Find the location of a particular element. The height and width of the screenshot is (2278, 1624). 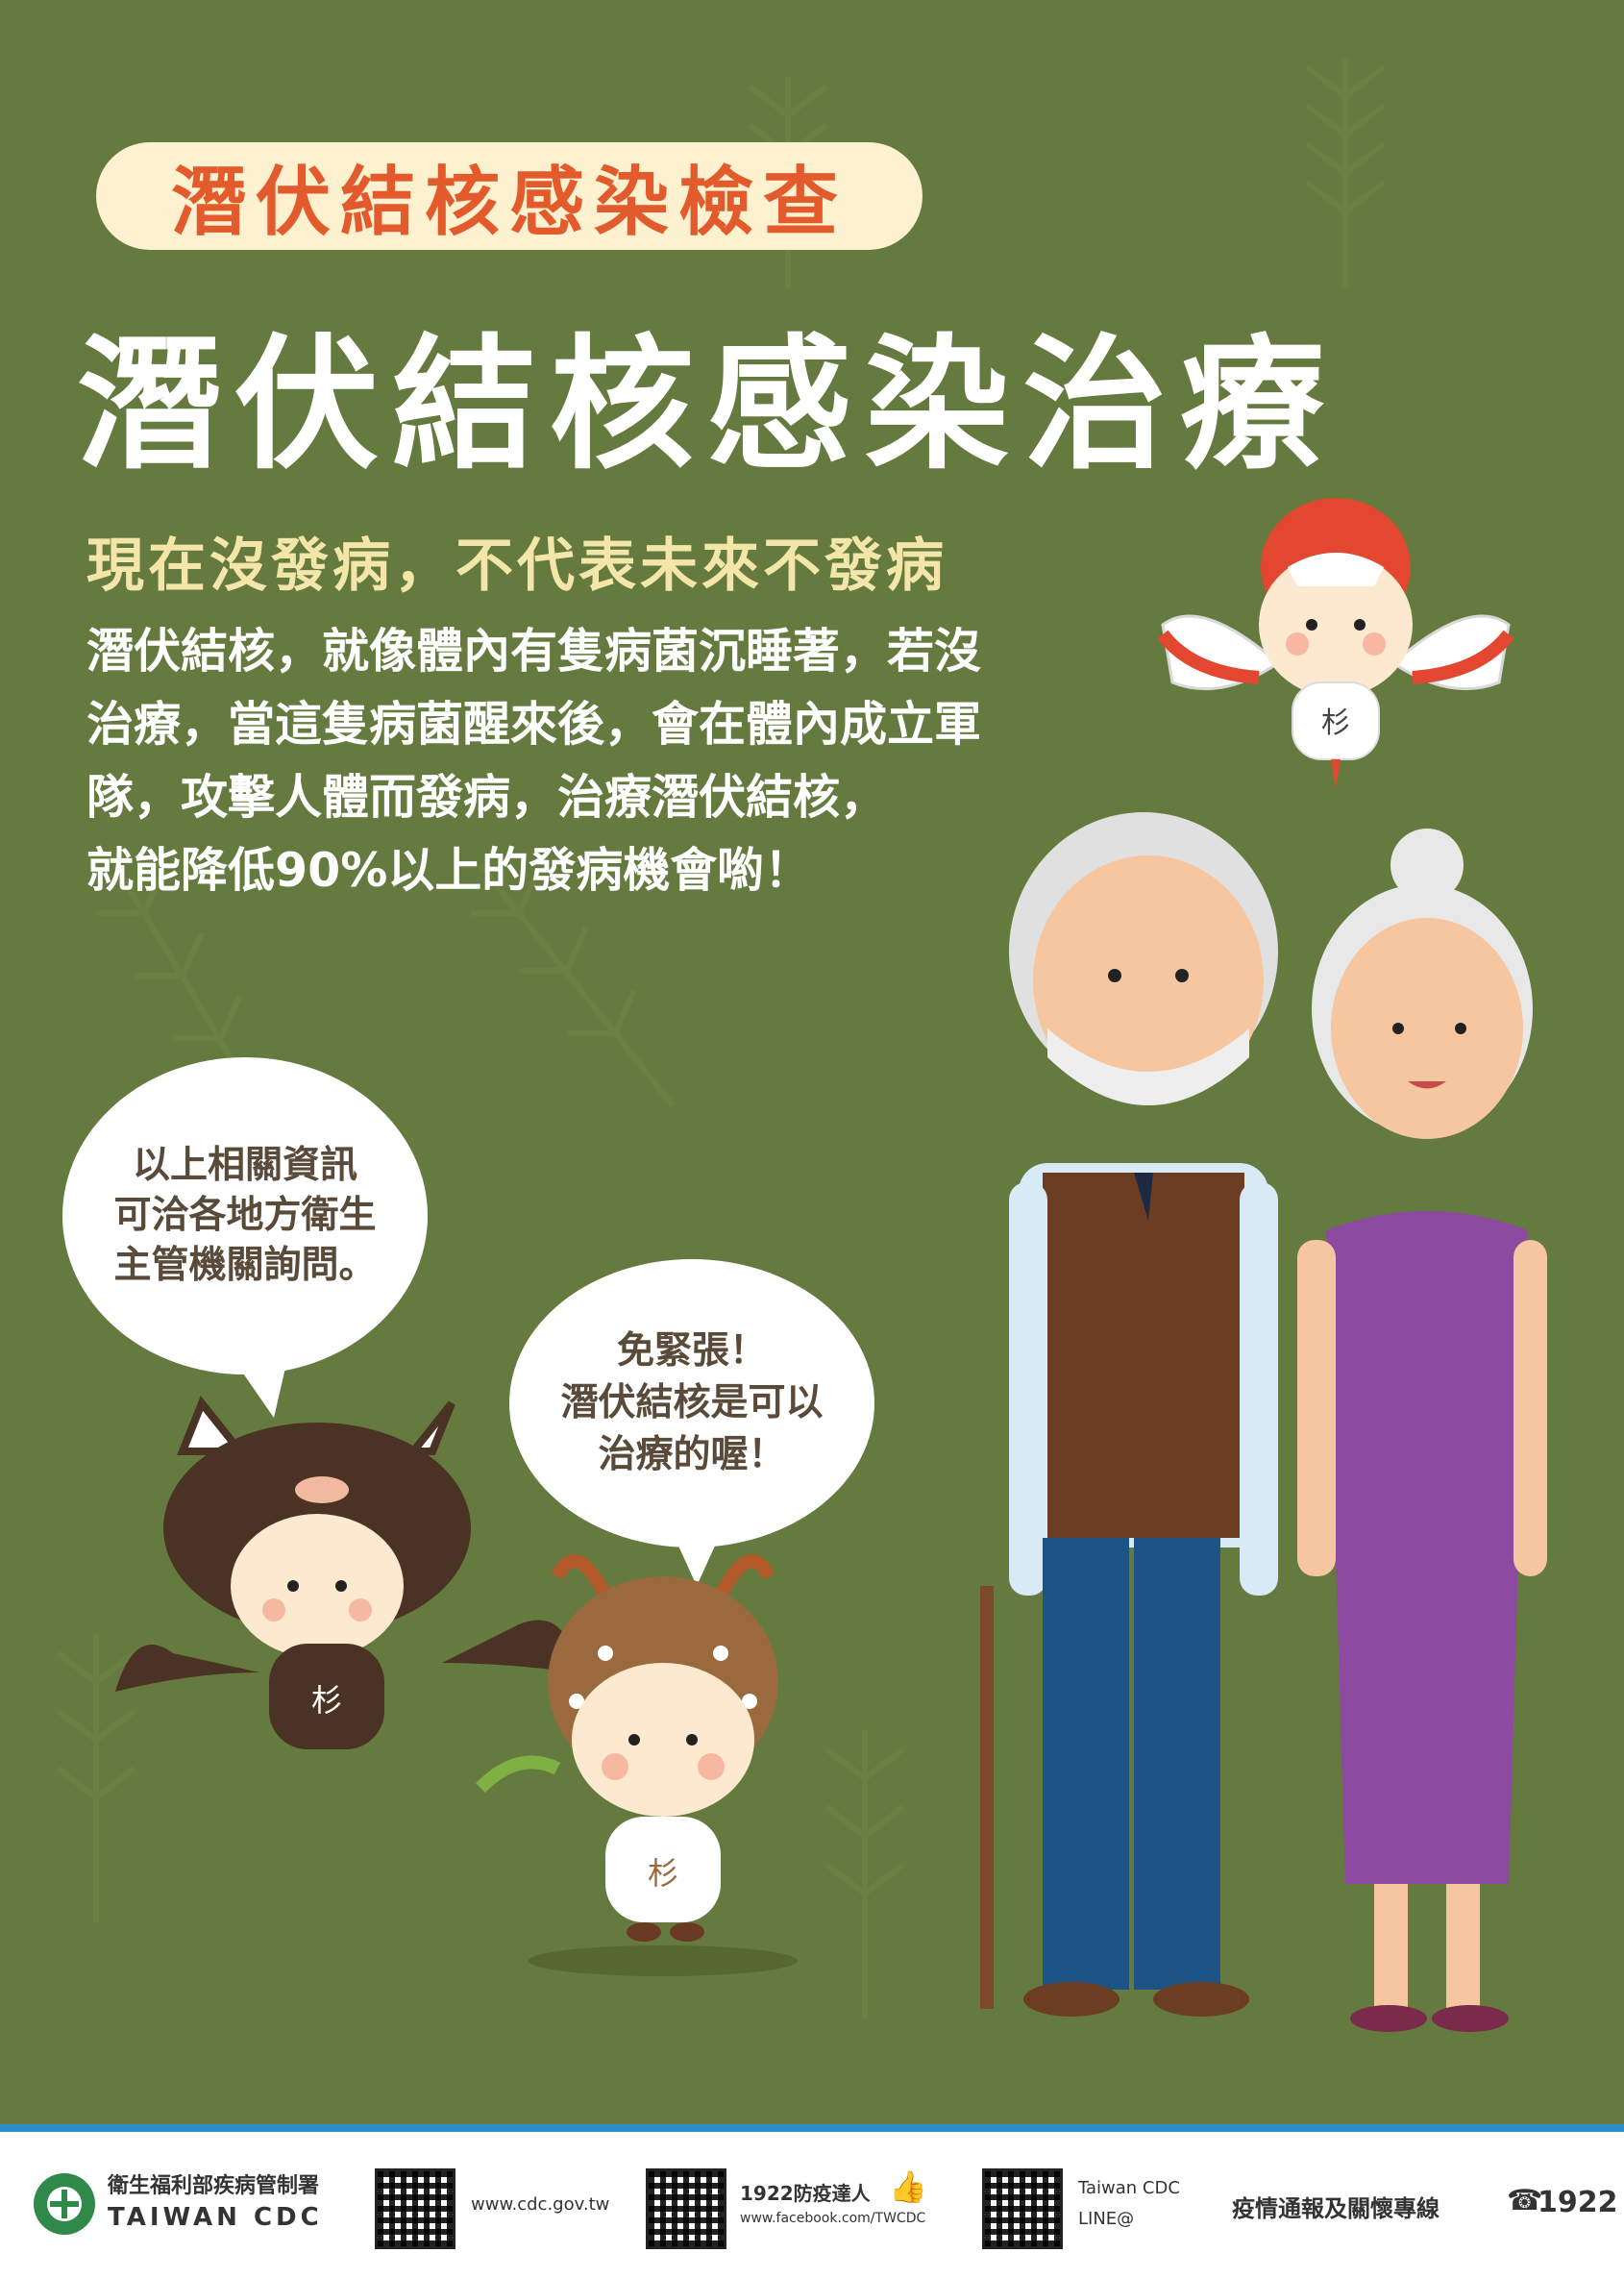

headline: 現在沒發病，不代表未來不發病 is located at coordinates (516, 566).